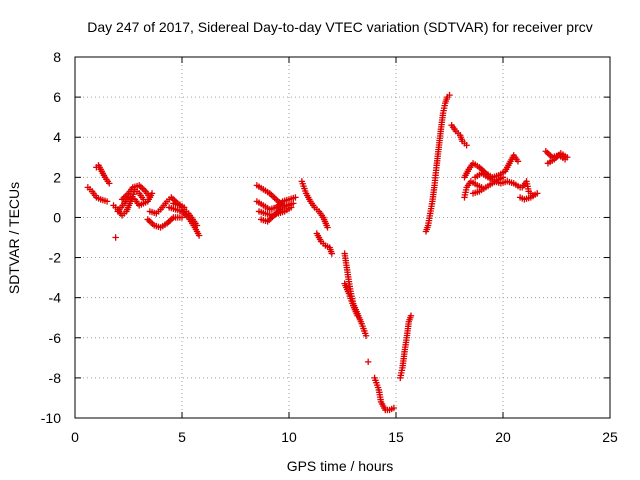 This screenshot has height=480, width=640. Describe the element at coordinates (55, 338) in the screenshot. I see `y-tick-label: -6` at that location.